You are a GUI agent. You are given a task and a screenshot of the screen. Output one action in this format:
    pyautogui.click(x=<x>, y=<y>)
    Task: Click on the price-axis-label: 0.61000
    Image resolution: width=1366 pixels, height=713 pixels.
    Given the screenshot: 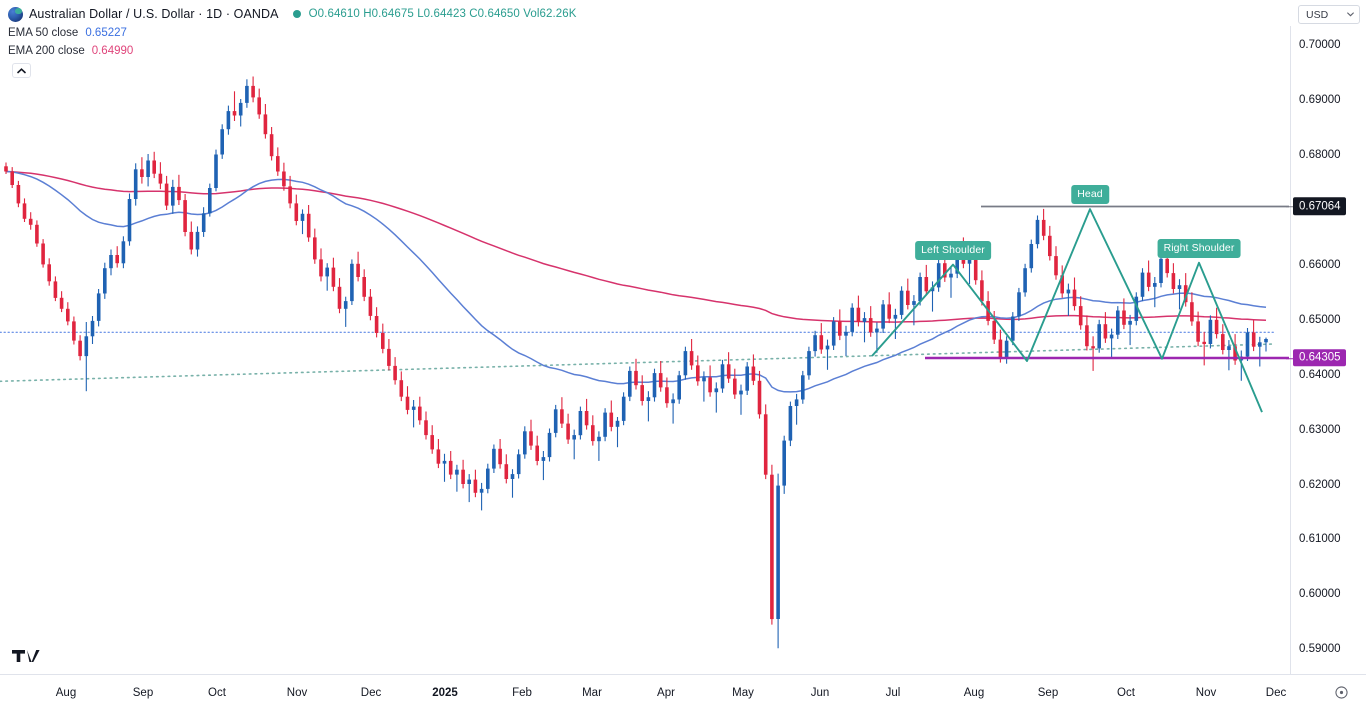 What is the action you would take?
    pyautogui.click(x=1320, y=539)
    